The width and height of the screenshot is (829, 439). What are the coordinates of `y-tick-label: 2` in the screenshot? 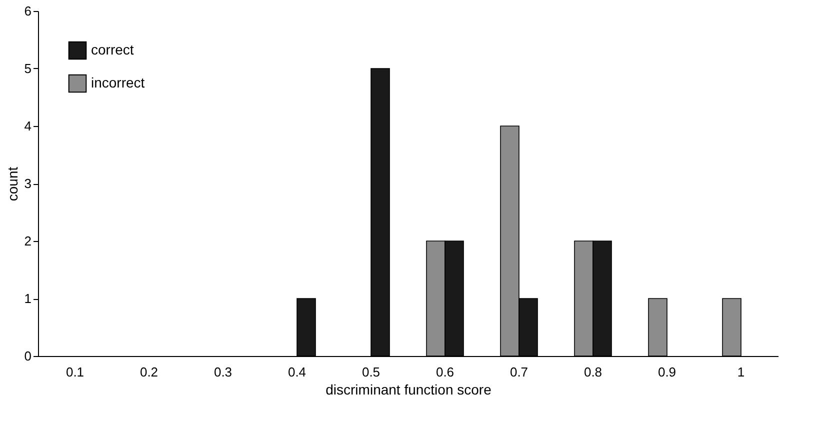 It's located at (28, 241).